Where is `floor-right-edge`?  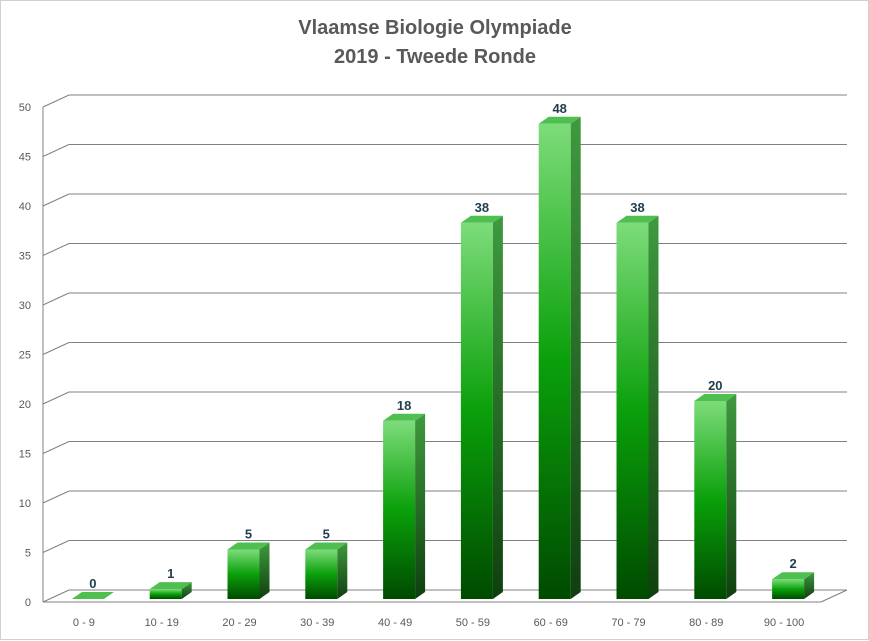 floor-right-edge is located at coordinates (834, 596).